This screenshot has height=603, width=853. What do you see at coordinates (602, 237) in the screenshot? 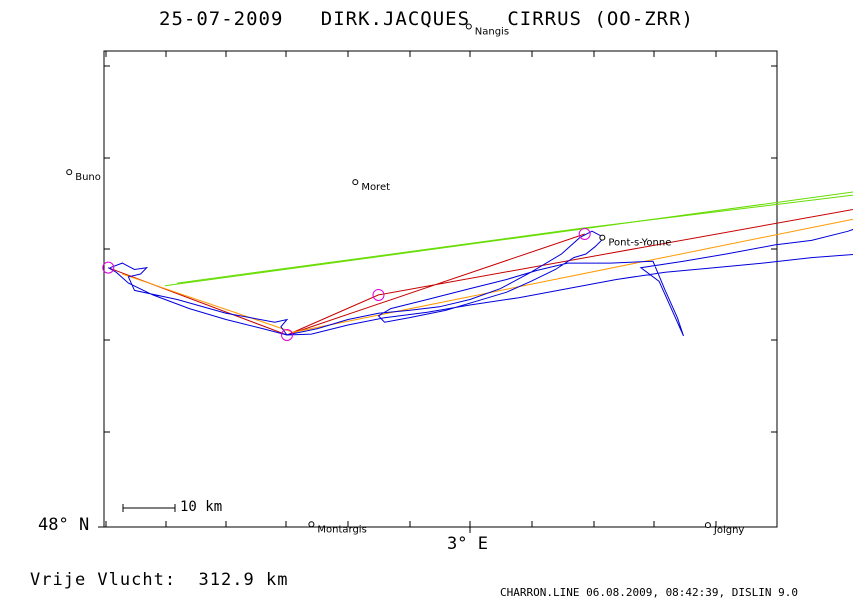
I see `city-marker-pont-s-yonne` at bounding box center [602, 237].